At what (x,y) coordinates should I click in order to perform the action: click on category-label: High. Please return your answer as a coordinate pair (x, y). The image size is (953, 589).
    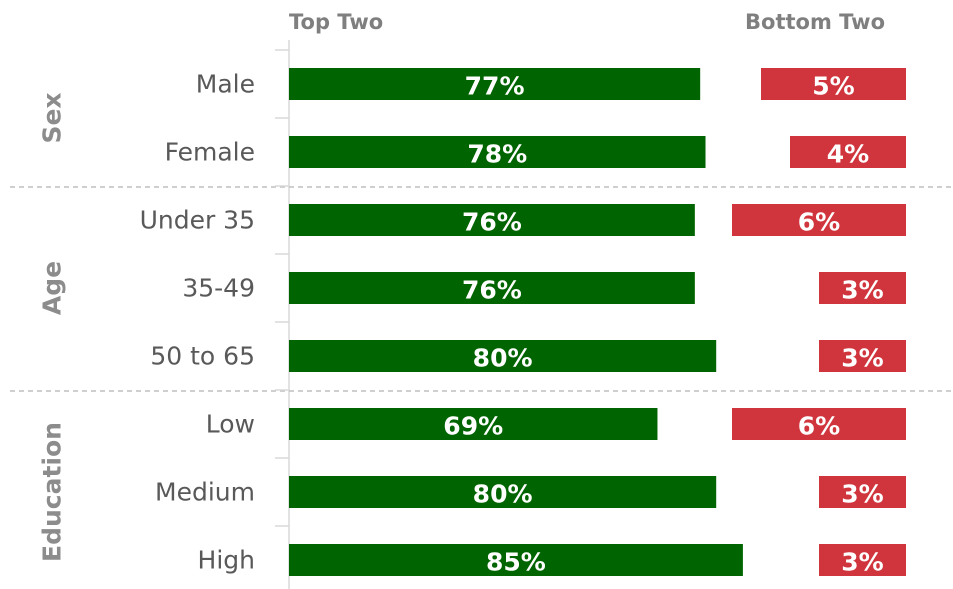
    Looking at the image, I should click on (226, 560).